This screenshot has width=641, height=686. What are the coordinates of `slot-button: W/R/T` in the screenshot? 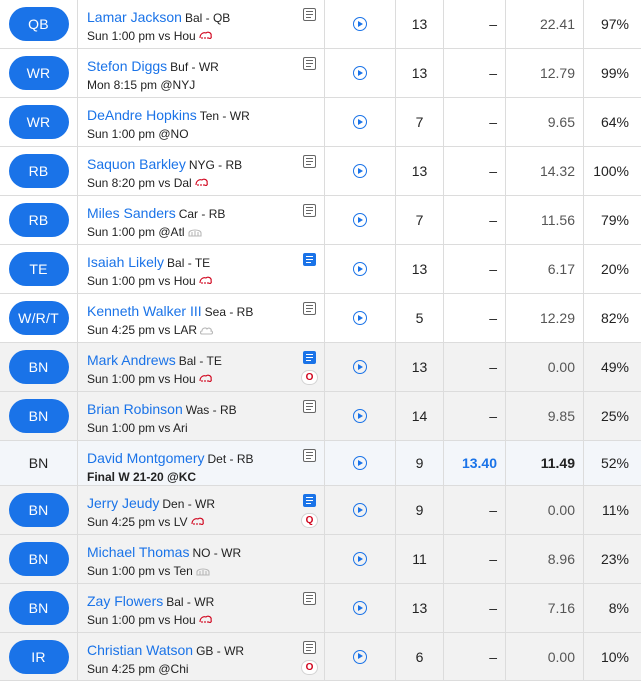 It's located at (38, 318).